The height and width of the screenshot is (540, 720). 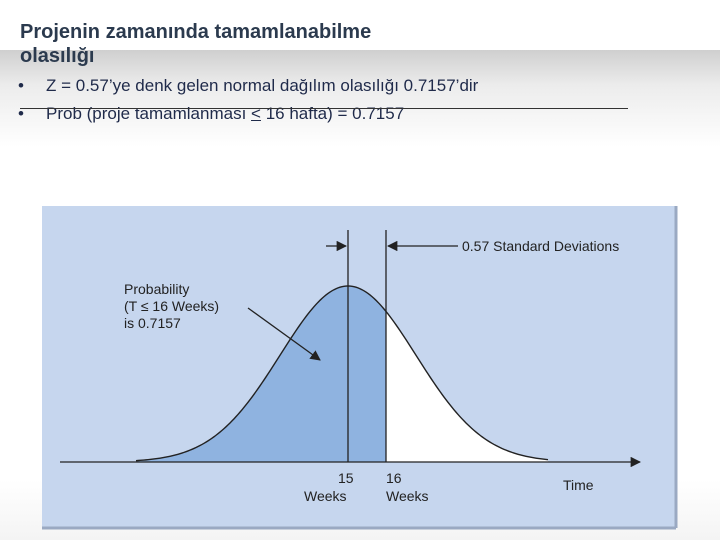 I want to click on tick-unit-16: Weeks, so click(x=407, y=496).